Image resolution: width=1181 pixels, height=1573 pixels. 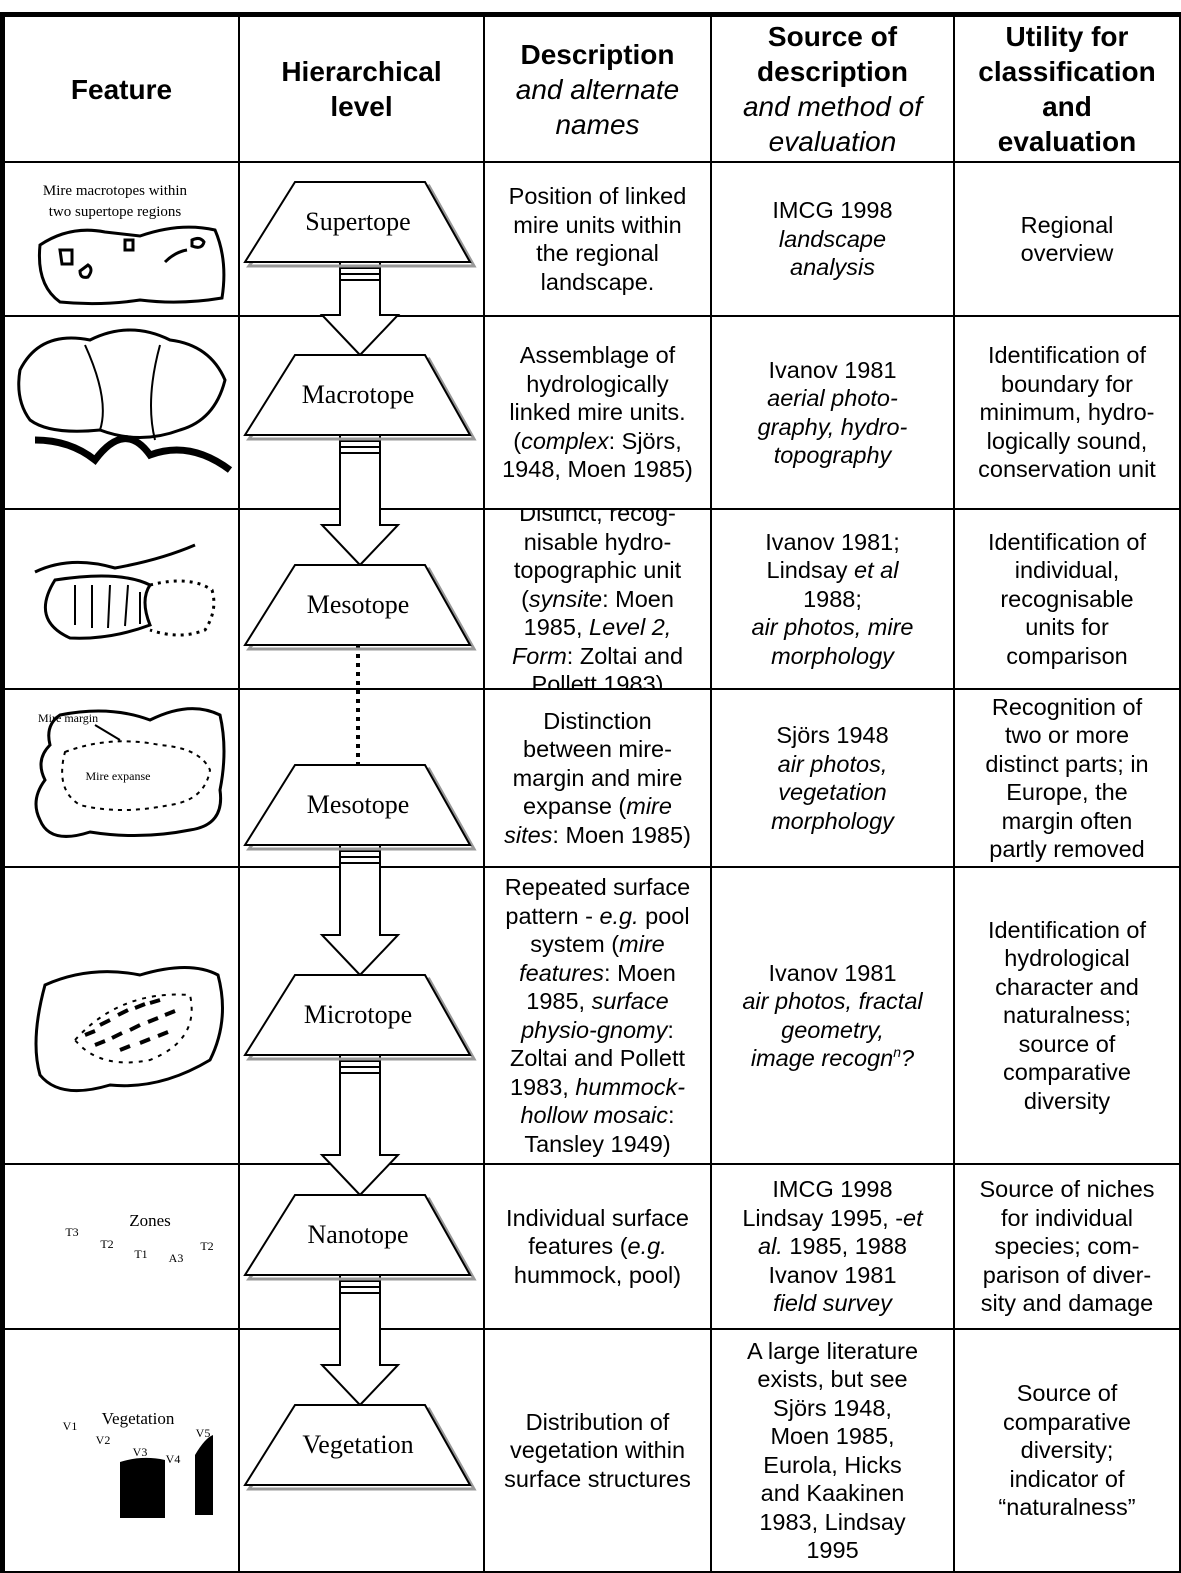 I want to click on level-label: Macrotope, so click(x=358, y=394).